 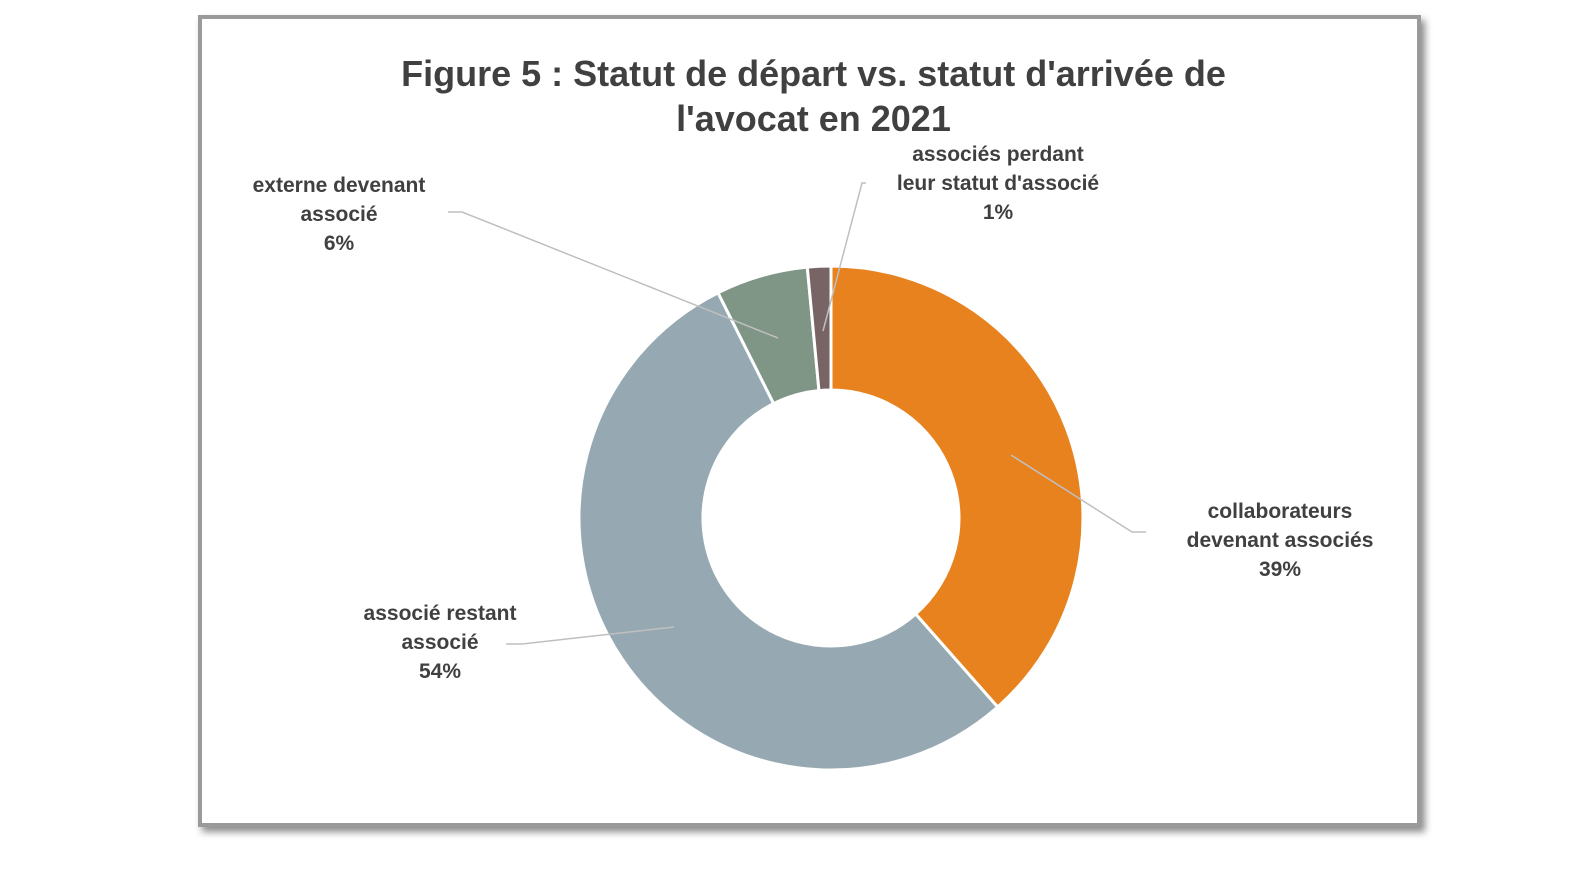 What do you see at coordinates (957, 487) in the screenshot?
I see `donut-slice-collaborateurs` at bounding box center [957, 487].